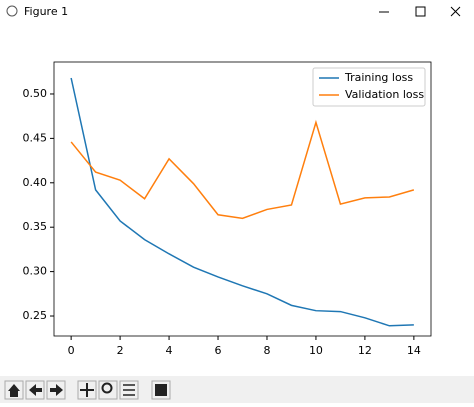 The image size is (474, 407). I want to click on y-tick-label: 0.30, so click(35, 271).